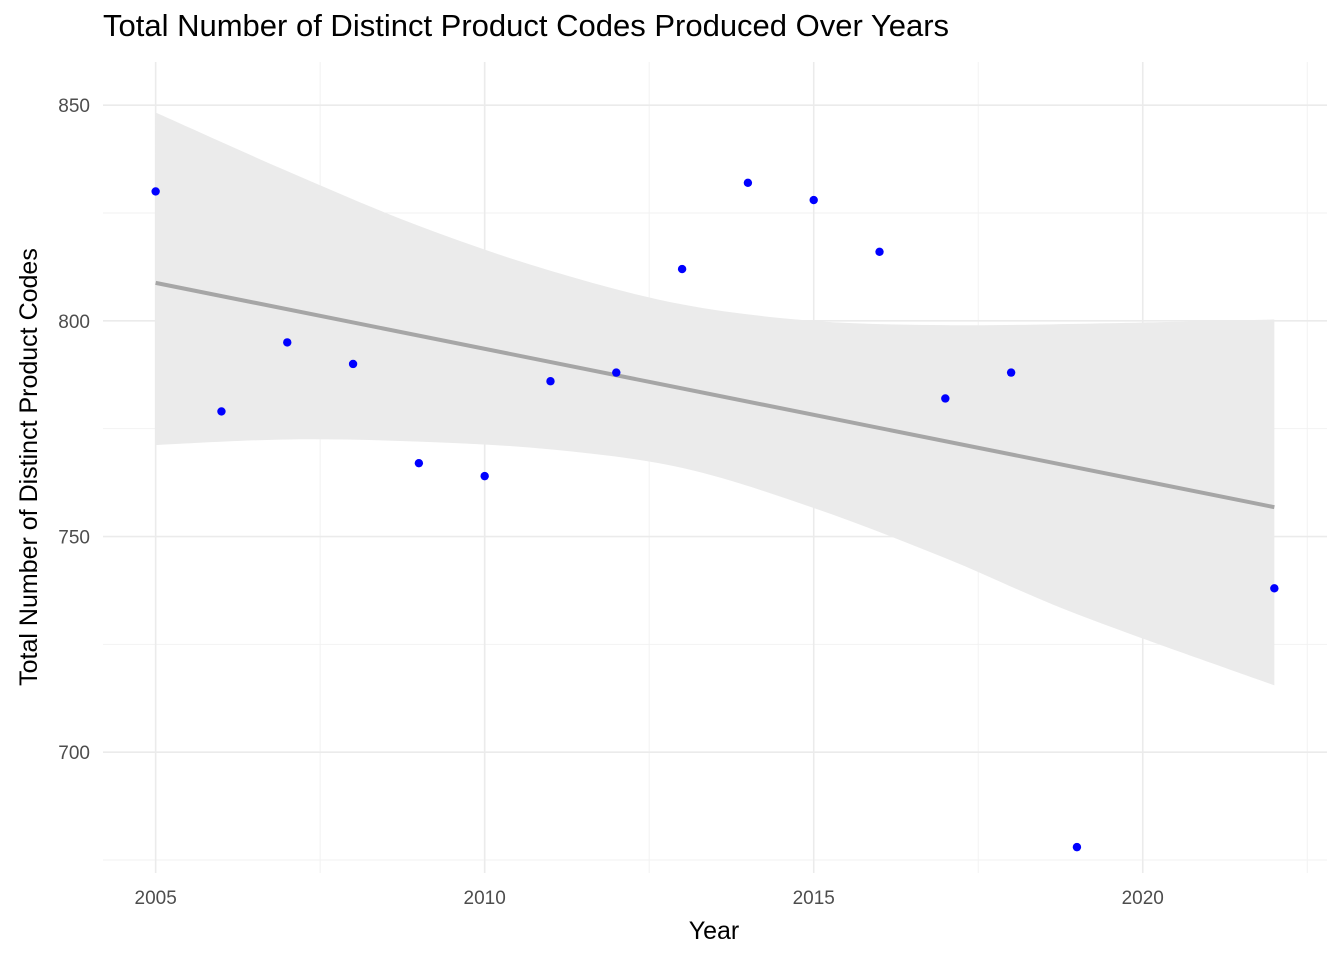  Describe the element at coordinates (485, 898) in the screenshot. I see `x-tick-label: 2010` at that location.